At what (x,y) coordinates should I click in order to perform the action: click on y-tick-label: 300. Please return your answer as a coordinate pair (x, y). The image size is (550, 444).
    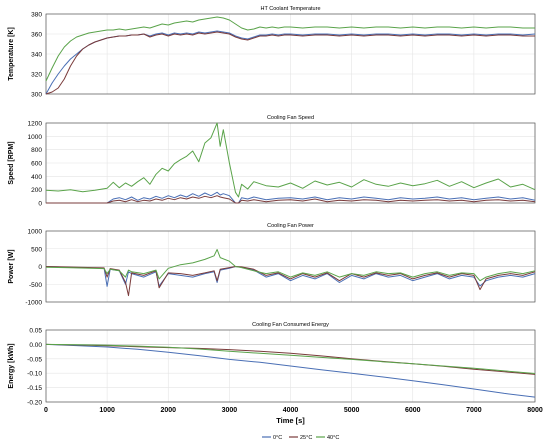
    Looking at the image, I should click on (36, 95).